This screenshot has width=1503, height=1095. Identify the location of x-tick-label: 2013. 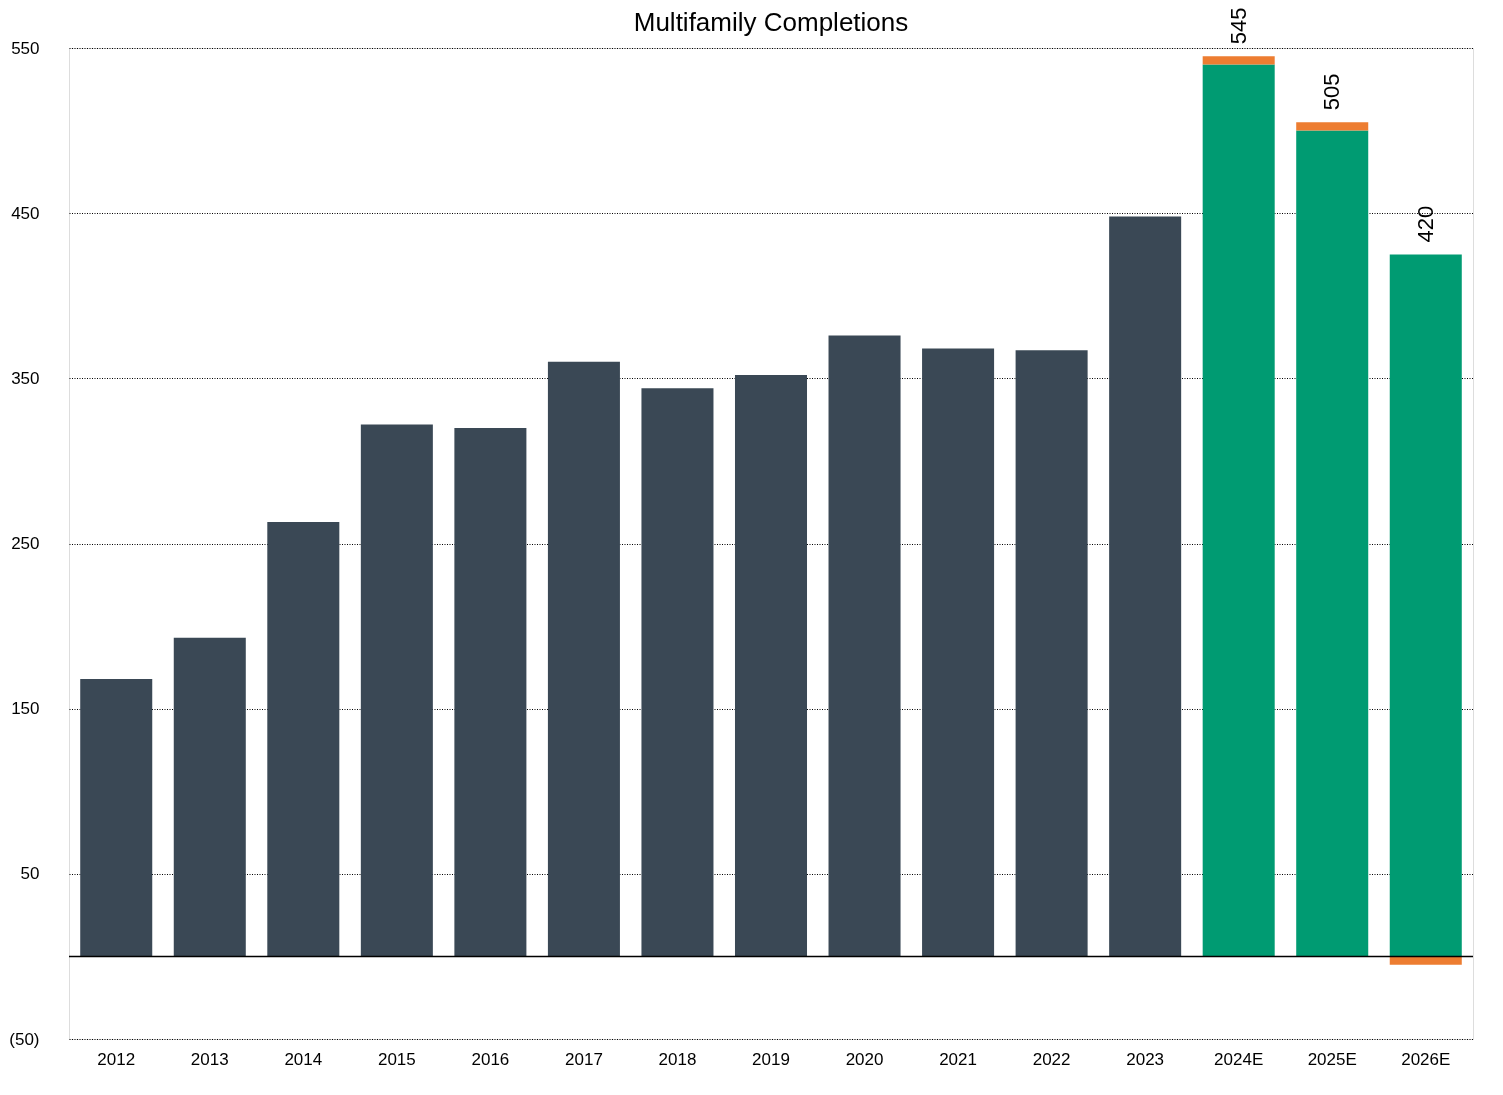
(209, 1059).